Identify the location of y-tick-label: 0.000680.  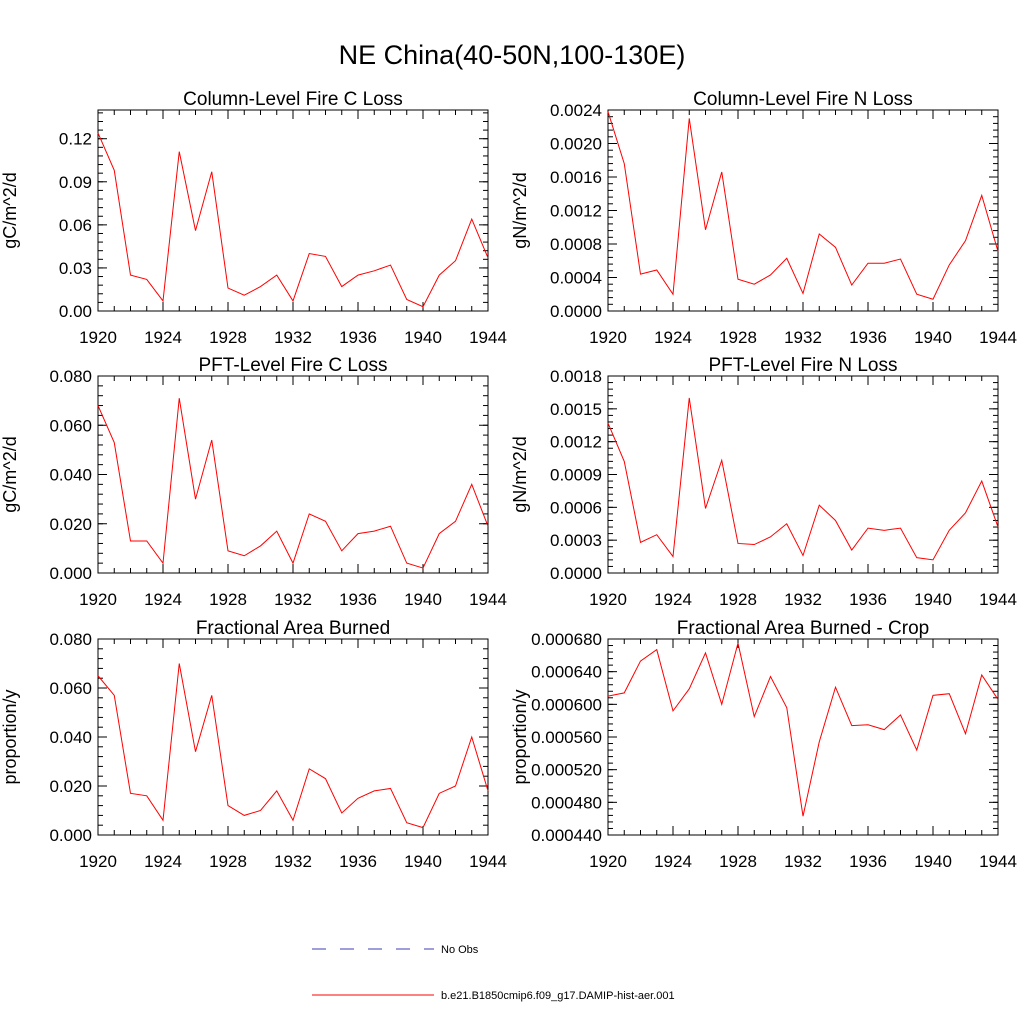
(566, 639).